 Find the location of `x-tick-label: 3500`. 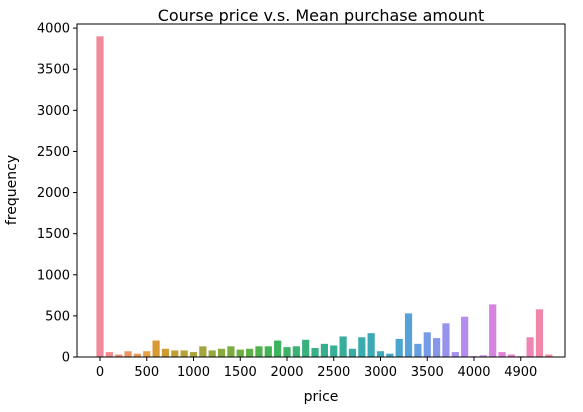

x-tick-label: 3500 is located at coordinates (427, 372).